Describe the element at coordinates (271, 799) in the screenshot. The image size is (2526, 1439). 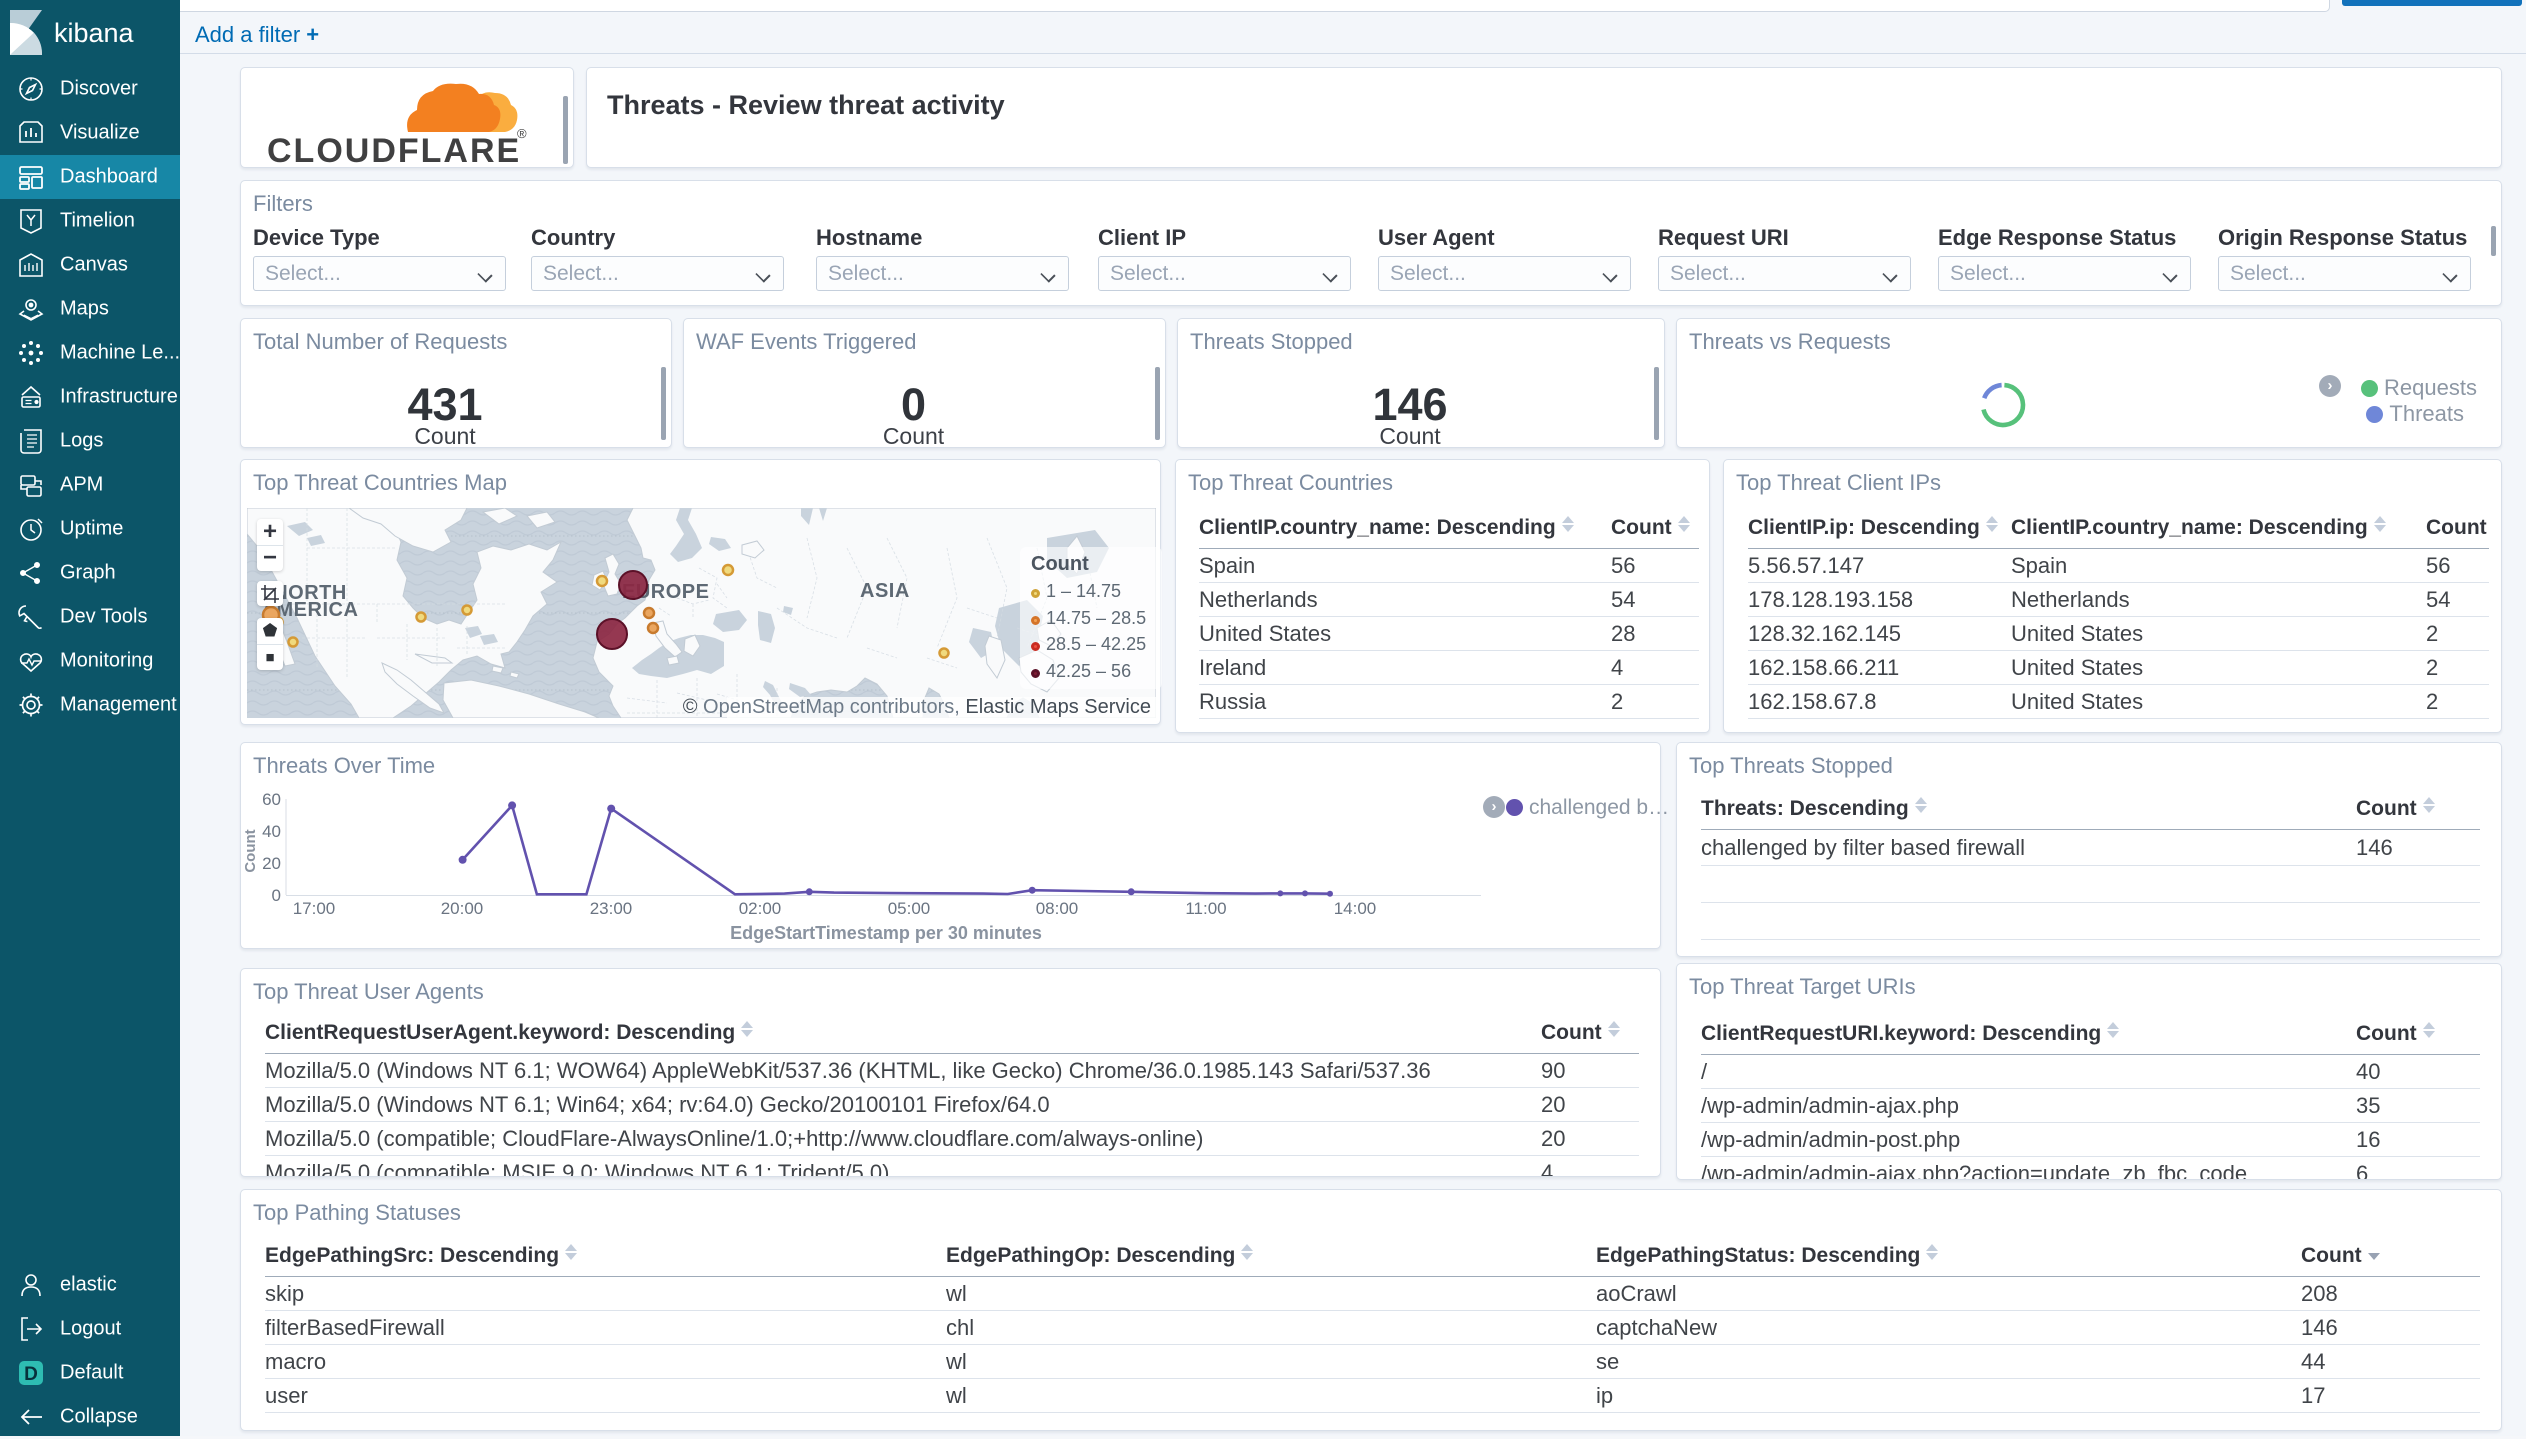
I see `svg-text: 60` at that location.